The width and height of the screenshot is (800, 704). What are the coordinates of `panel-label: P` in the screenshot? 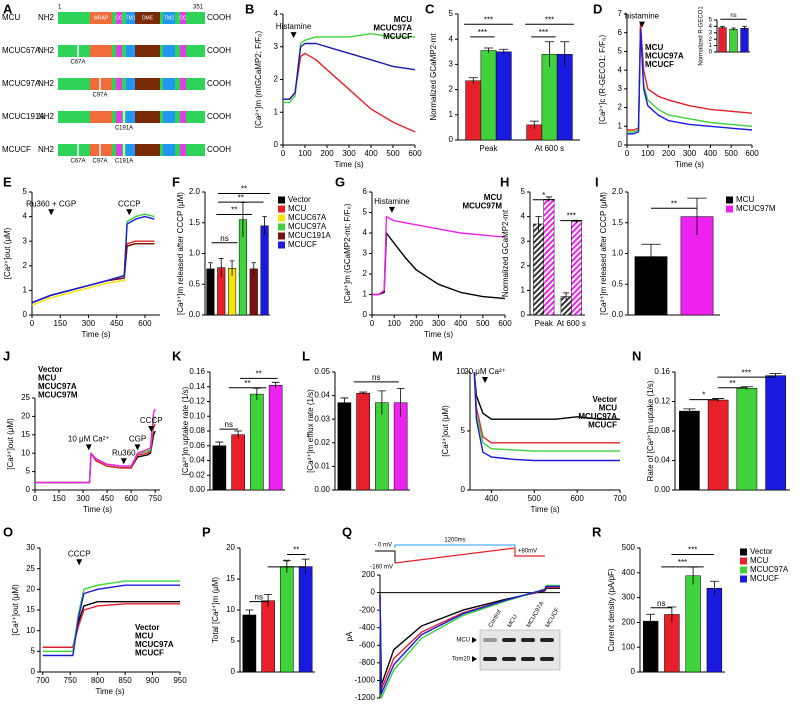 It's located at (206, 531).